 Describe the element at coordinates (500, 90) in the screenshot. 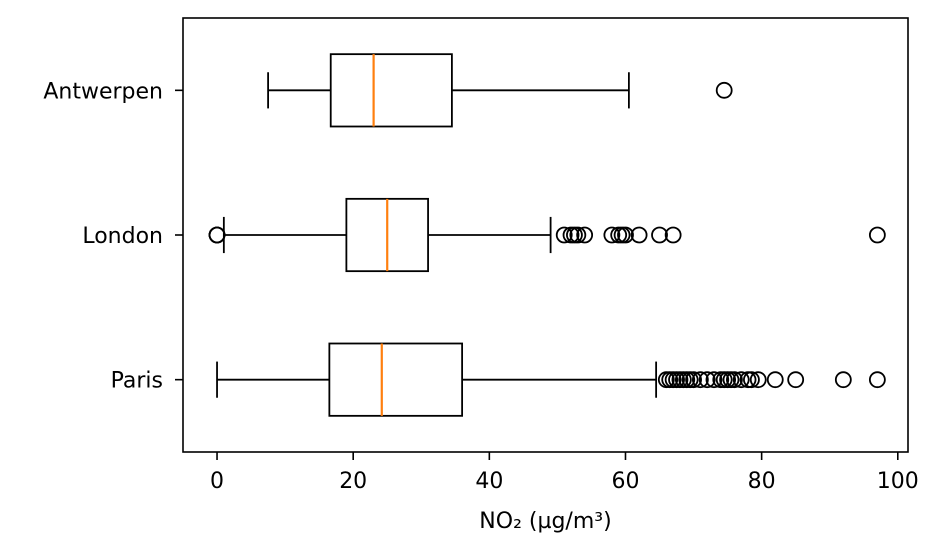

I see `box-group-antwerpen` at that location.